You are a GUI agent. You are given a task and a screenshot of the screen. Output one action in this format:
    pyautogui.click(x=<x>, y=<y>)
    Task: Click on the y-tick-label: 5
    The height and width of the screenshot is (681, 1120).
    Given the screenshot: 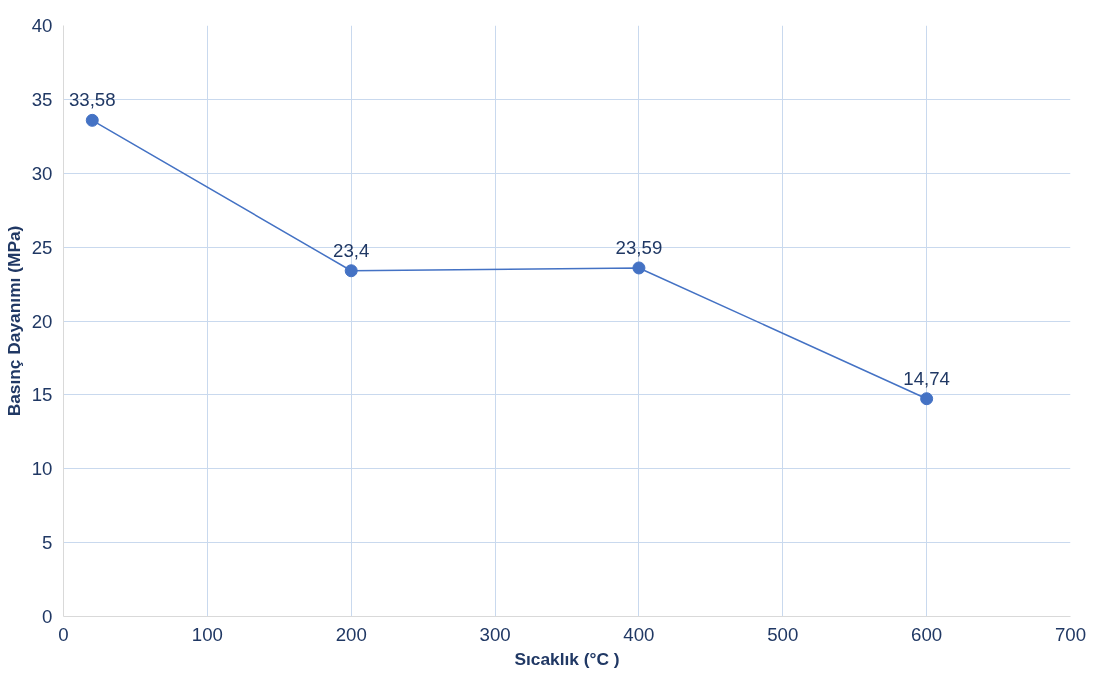 What is the action you would take?
    pyautogui.click(x=47, y=543)
    